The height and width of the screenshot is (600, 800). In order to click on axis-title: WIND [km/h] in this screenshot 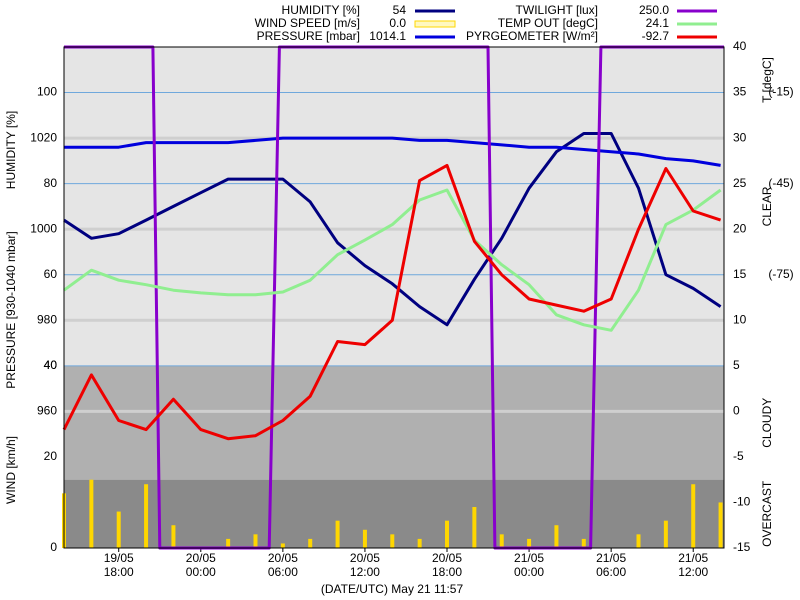, I will do `click(11, 470)`.